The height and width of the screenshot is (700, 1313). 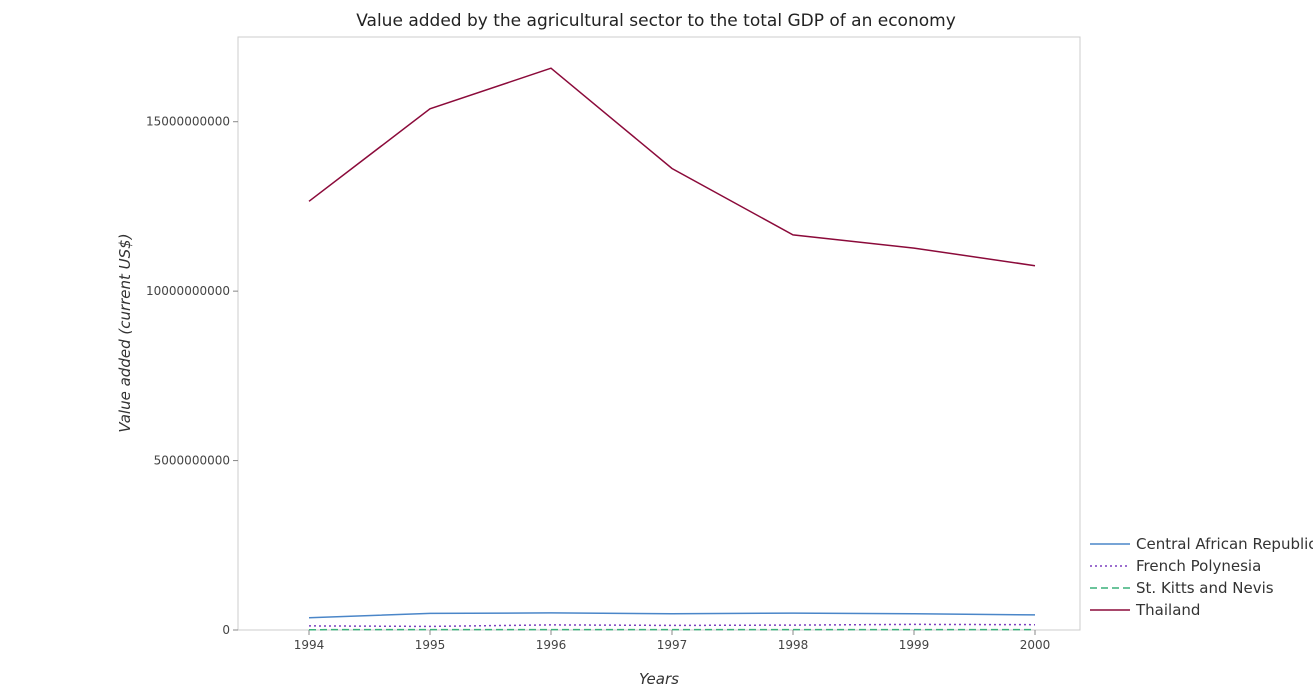 What do you see at coordinates (793, 645) in the screenshot?
I see `x-tick-label: 1998` at bounding box center [793, 645].